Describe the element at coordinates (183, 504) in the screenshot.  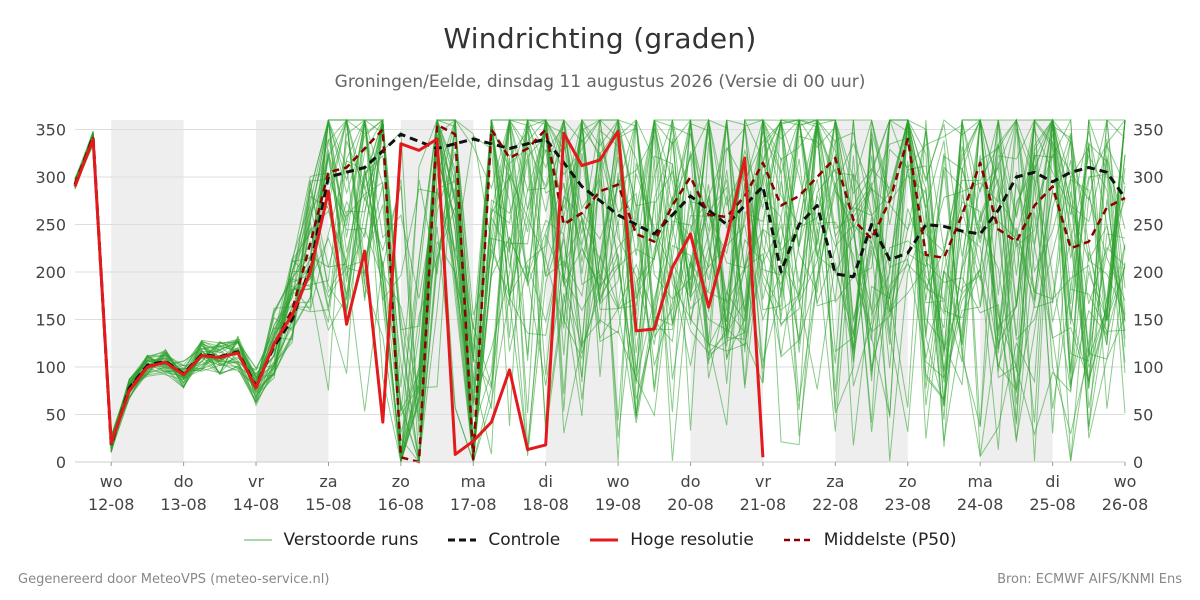
I see `x-tick-date: 13-08` at that location.